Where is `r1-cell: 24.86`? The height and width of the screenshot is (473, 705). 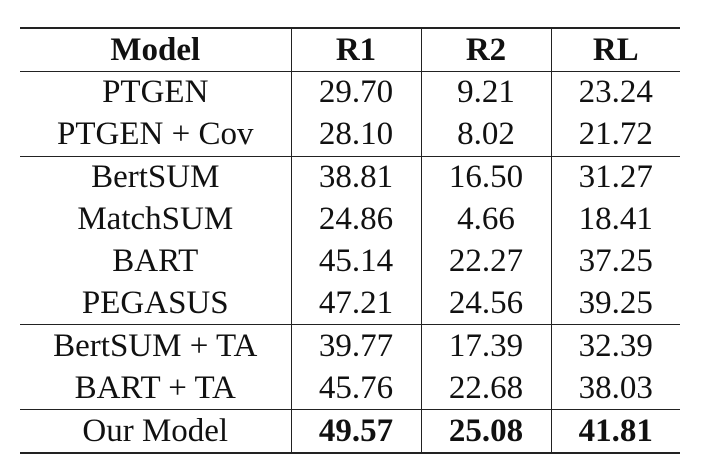 r1-cell: 24.86 is located at coordinates (355, 219).